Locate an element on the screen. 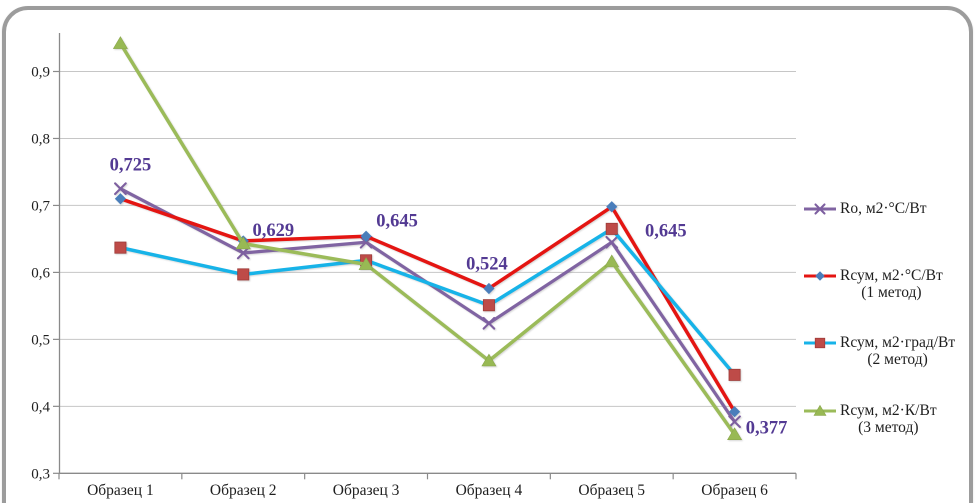 This screenshot has height=503, width=979. y-tick-label: 0,9 is located at coordinates (40, 72).